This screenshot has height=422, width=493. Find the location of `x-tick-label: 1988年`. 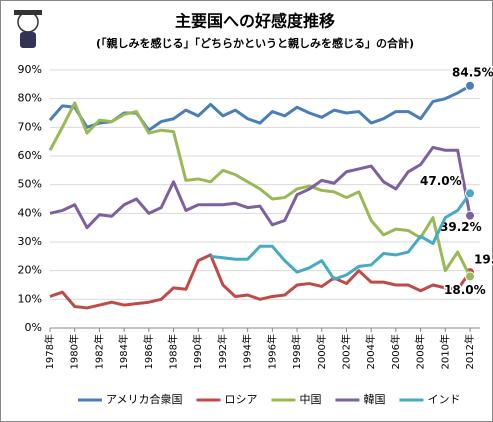

x-tick-label: 1988年 is located at coordinates (173, 351).